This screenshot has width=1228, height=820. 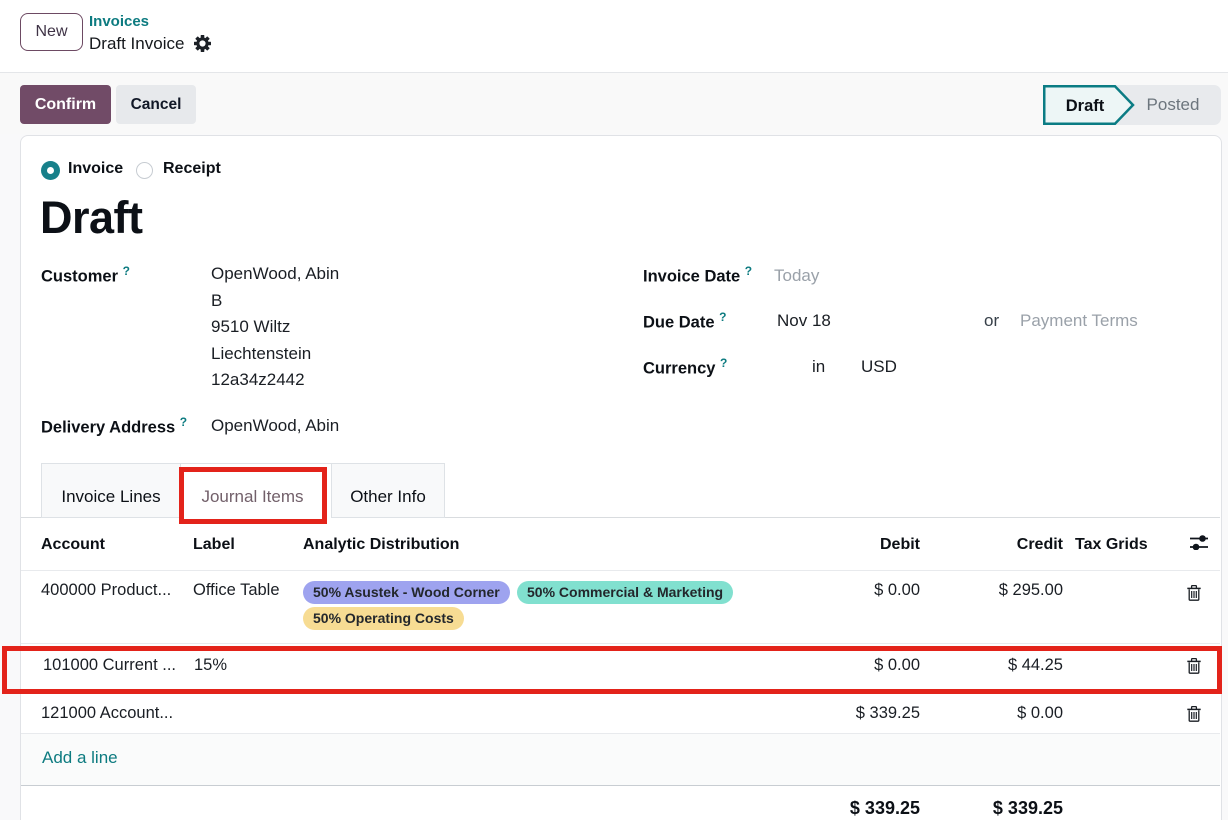 What do you see at coordinates (1085, 106) in the screenshot?
I see `svg-text: Draft` at bounding box center [1085, 106].